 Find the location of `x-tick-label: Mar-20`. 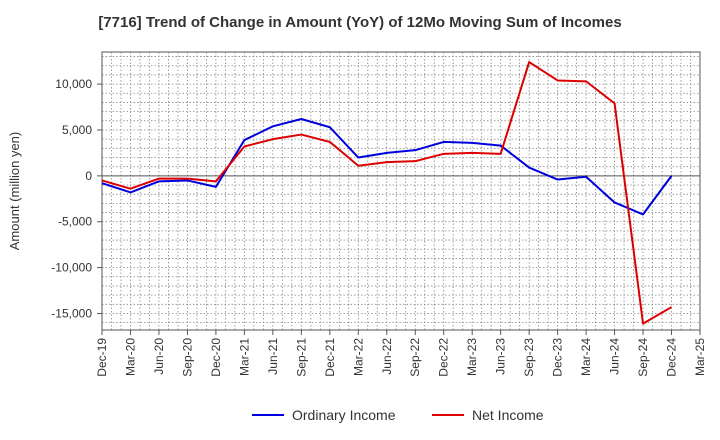

x-tick-label: Mar-20 is located at coordinates (130, 357).